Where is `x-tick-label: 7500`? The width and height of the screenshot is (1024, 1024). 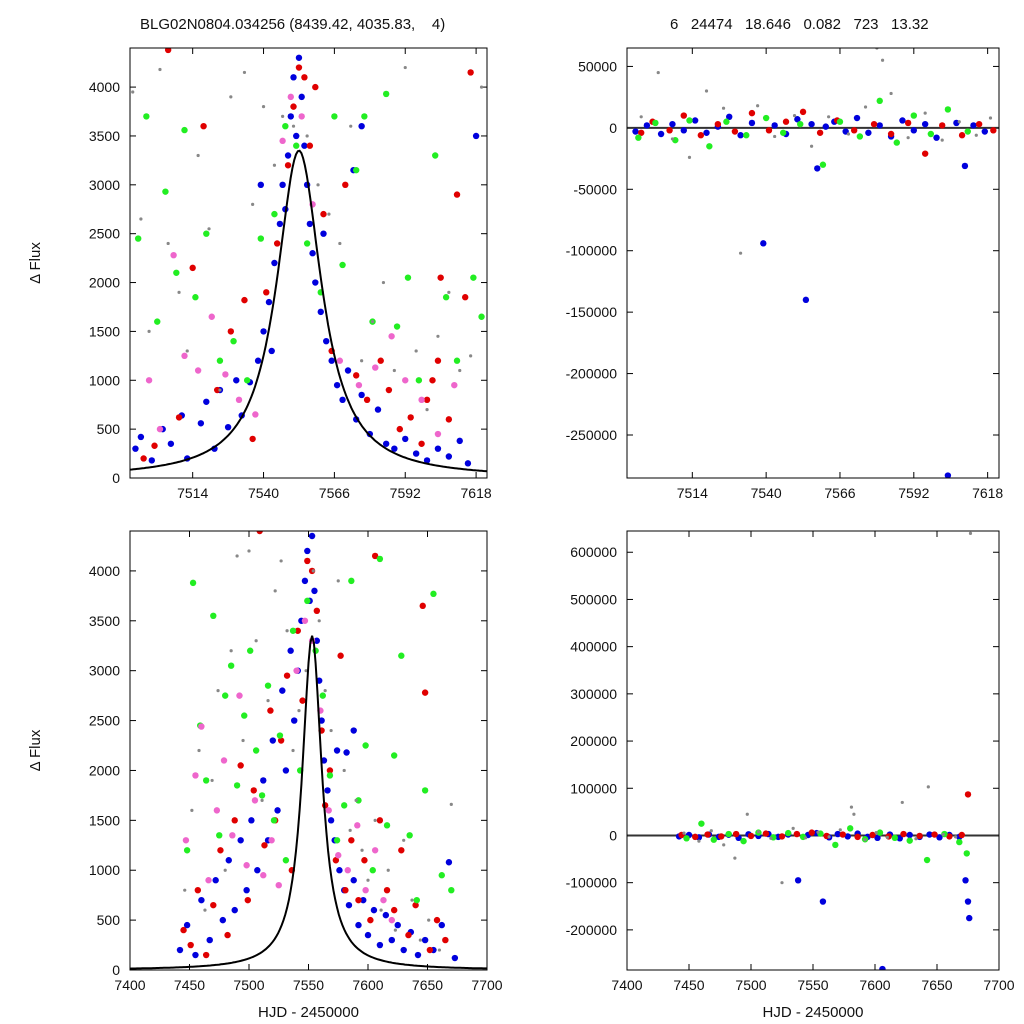
x-tick-label: 7500 is located at coordinates (248, 985).